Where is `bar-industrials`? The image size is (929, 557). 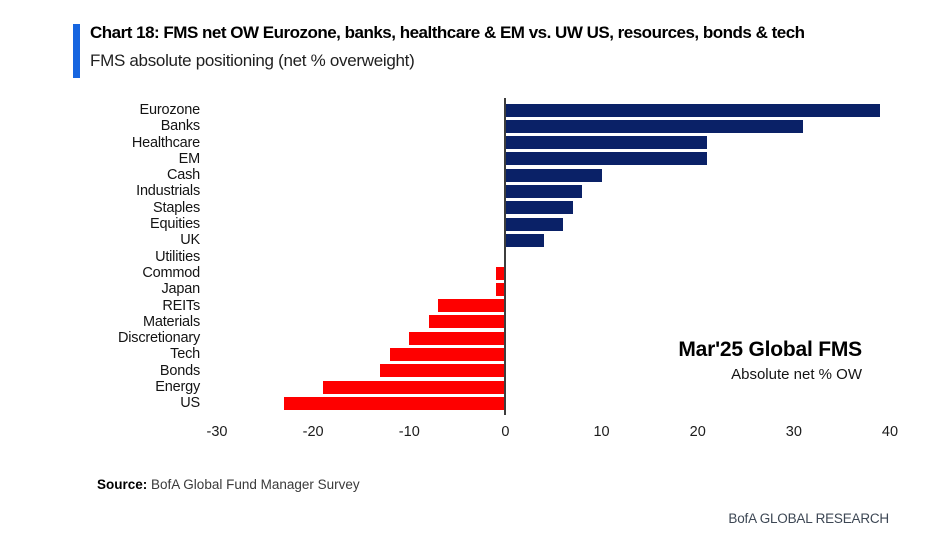
bar-industrials is located at coordinates (544, 192).